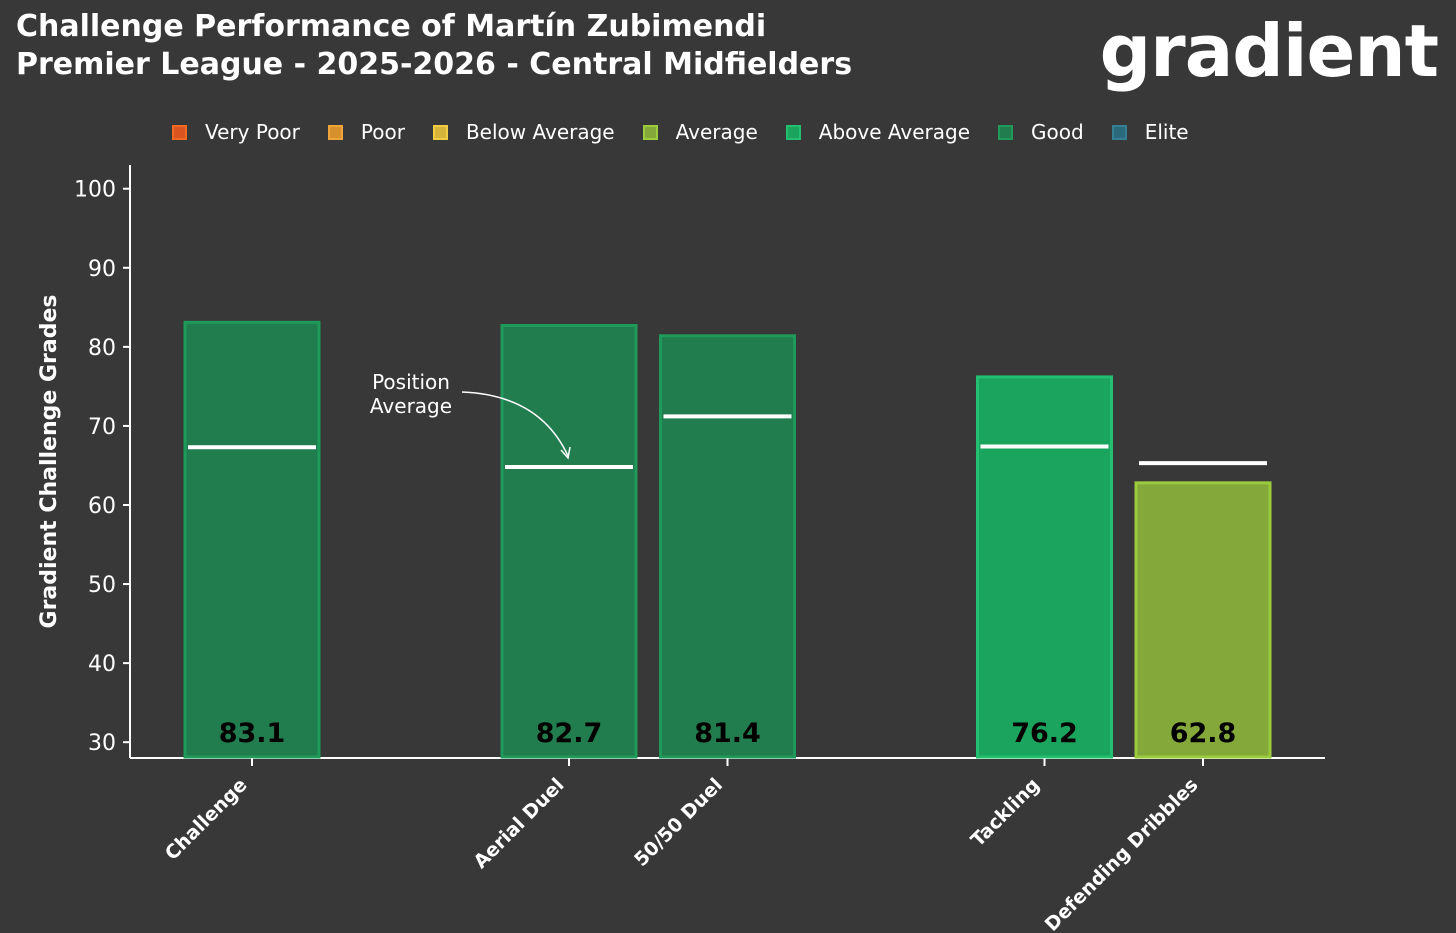 The width and height of the screenshot is (1456, 933). I want to click on x-tick-label: Challenge, so click(206, 819).